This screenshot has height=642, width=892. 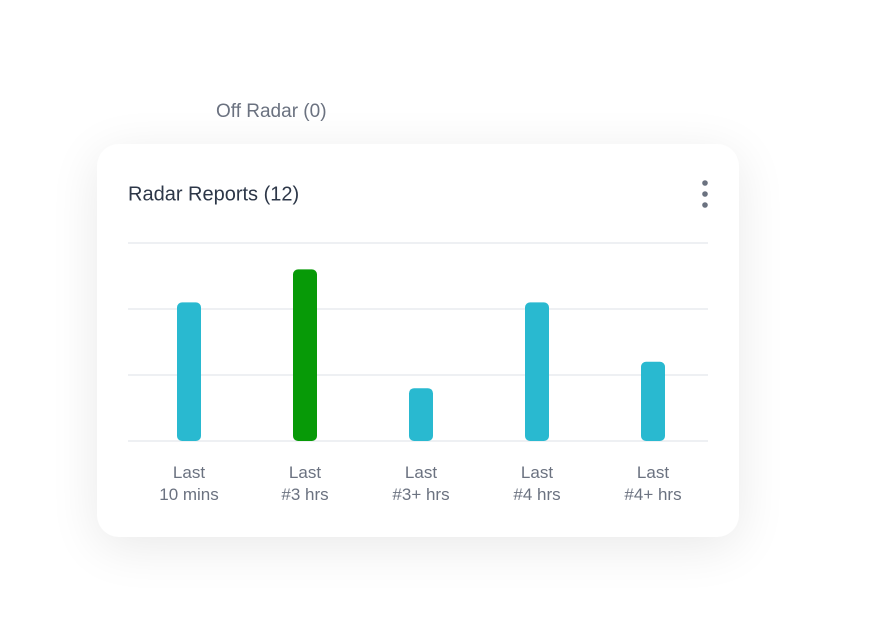 What do you see at coordinates (213, 194) in the screenshot?
I see `chart-title: Radar Reports (12)` at bounding box center [213, 194].